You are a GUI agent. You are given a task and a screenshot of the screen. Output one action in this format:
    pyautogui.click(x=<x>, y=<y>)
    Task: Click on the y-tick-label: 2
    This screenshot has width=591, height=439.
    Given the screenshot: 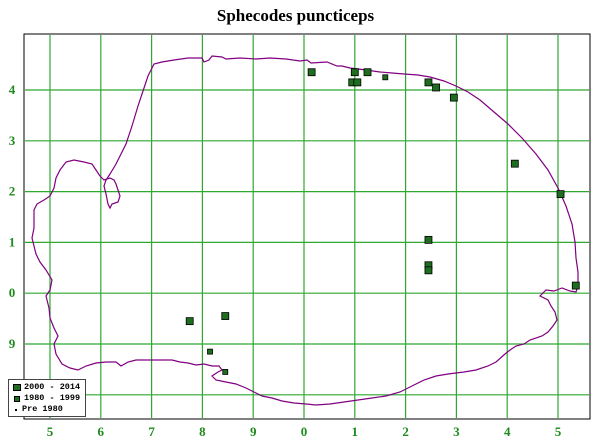 What is the action you would take?
    pyautogui.click(x=12, y=191)
    